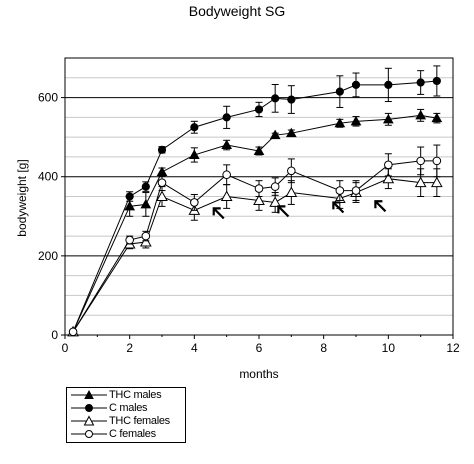  I want to click on legend-item-thc-females: THC females, so click(126, 421).